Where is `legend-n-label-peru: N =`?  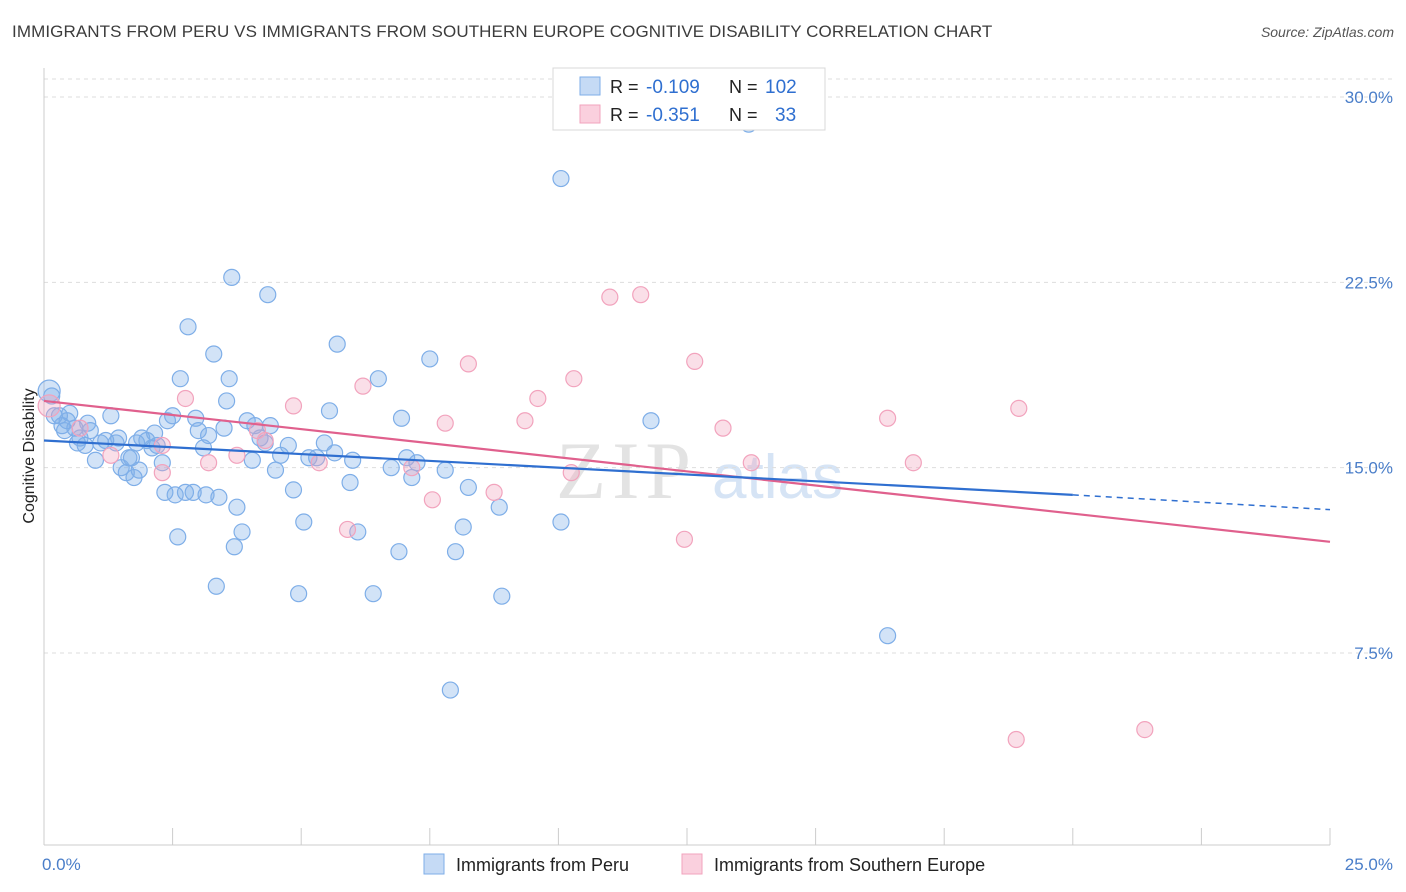 legend-n-label-peru: N = is located at coordinates (743, 87).